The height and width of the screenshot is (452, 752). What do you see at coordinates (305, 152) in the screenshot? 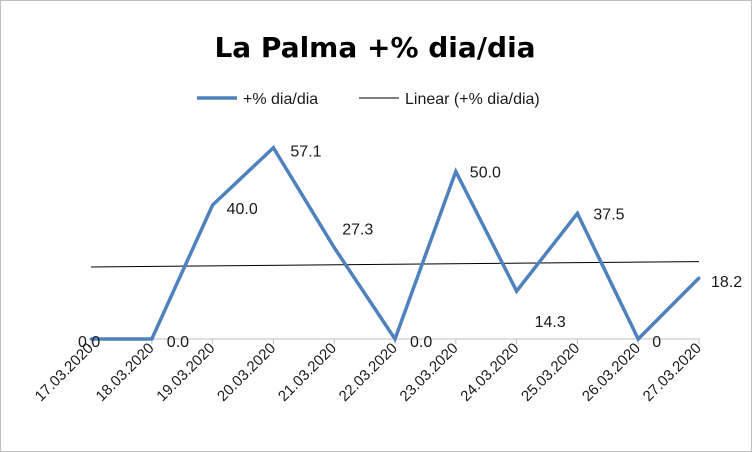
I see `data-label: 57.1` at bounding box center [305, 152].